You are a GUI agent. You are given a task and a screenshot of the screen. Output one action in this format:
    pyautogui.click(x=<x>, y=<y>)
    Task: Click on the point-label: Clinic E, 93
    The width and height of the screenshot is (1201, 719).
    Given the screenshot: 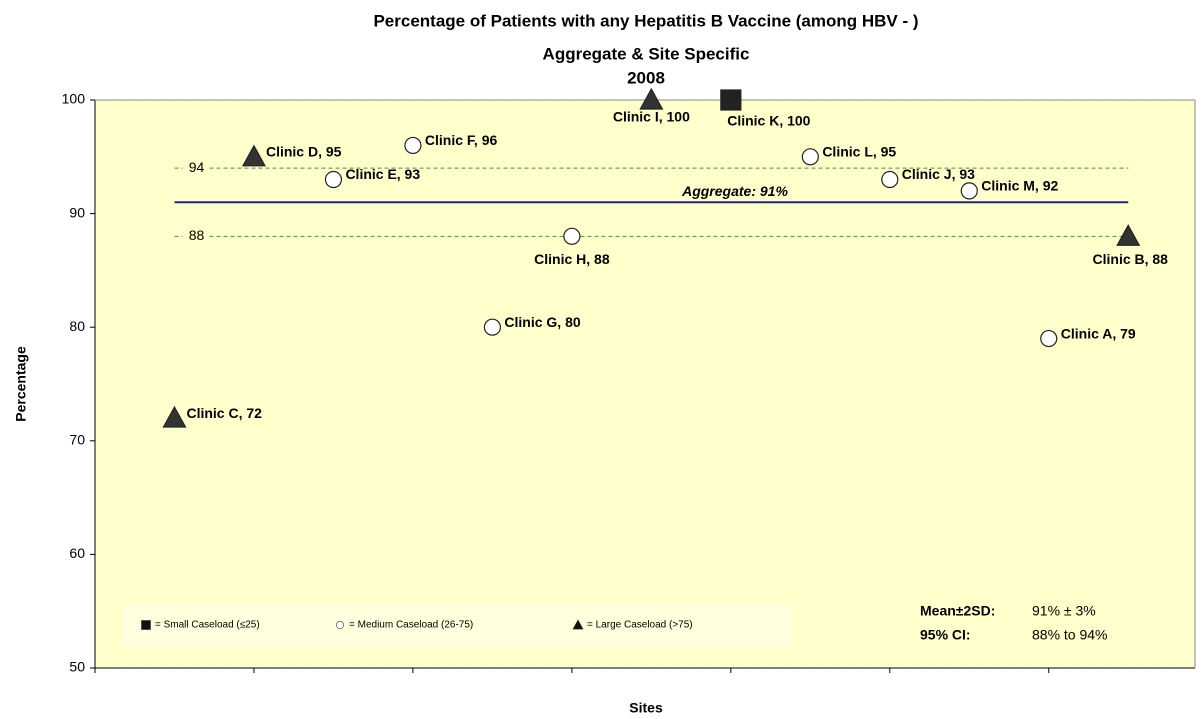 What is the action you would take?
    pyautogui.click(x=382, y=174)
    